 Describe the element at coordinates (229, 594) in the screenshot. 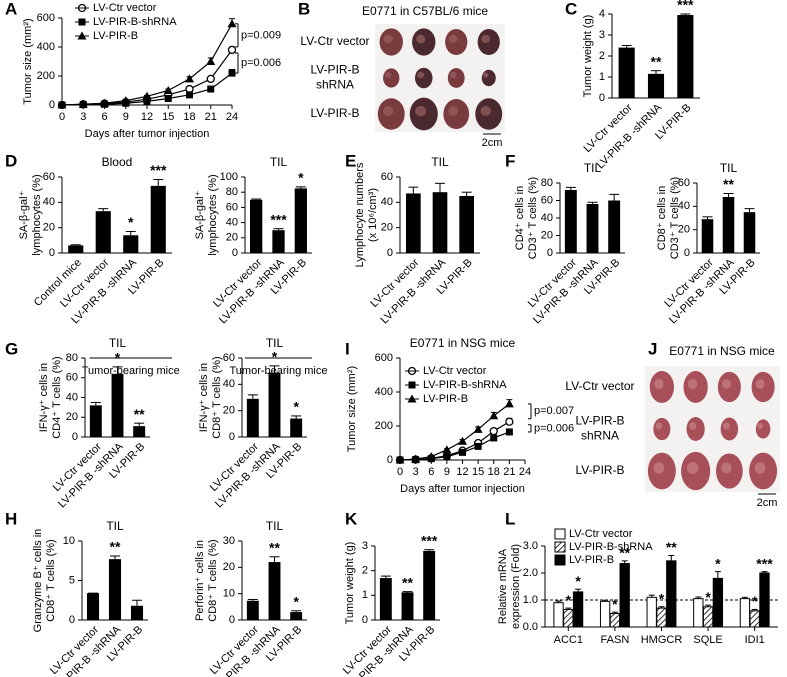

I see `y-tick-label: 10` at that location.